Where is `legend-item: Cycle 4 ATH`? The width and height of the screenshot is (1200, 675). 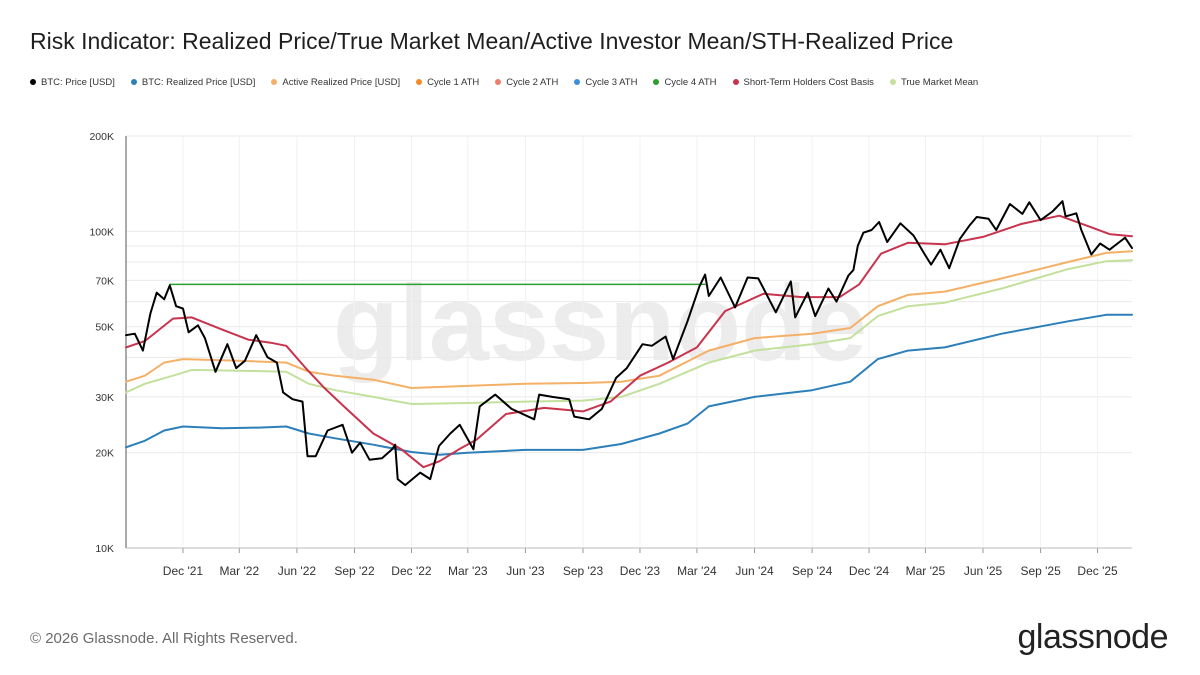
legend-item: Cycle 4 ATH is located at coordinates (685, 82).